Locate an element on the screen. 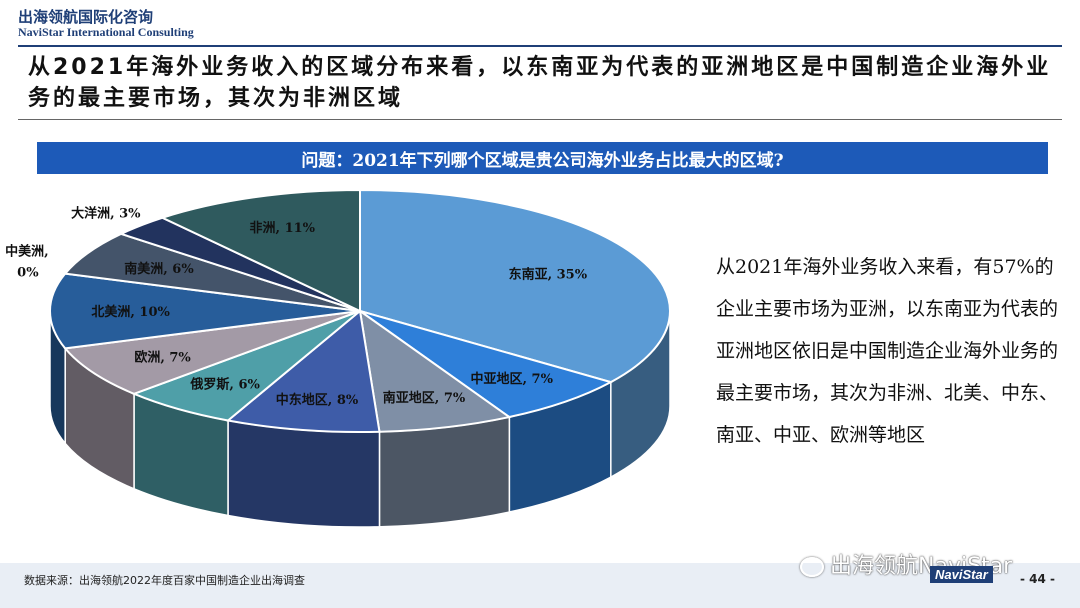 The width and height of the screenshot is (1080, 608). pie-label-中东地区: 中东地区, 8% is located at coordinates (317, 400).